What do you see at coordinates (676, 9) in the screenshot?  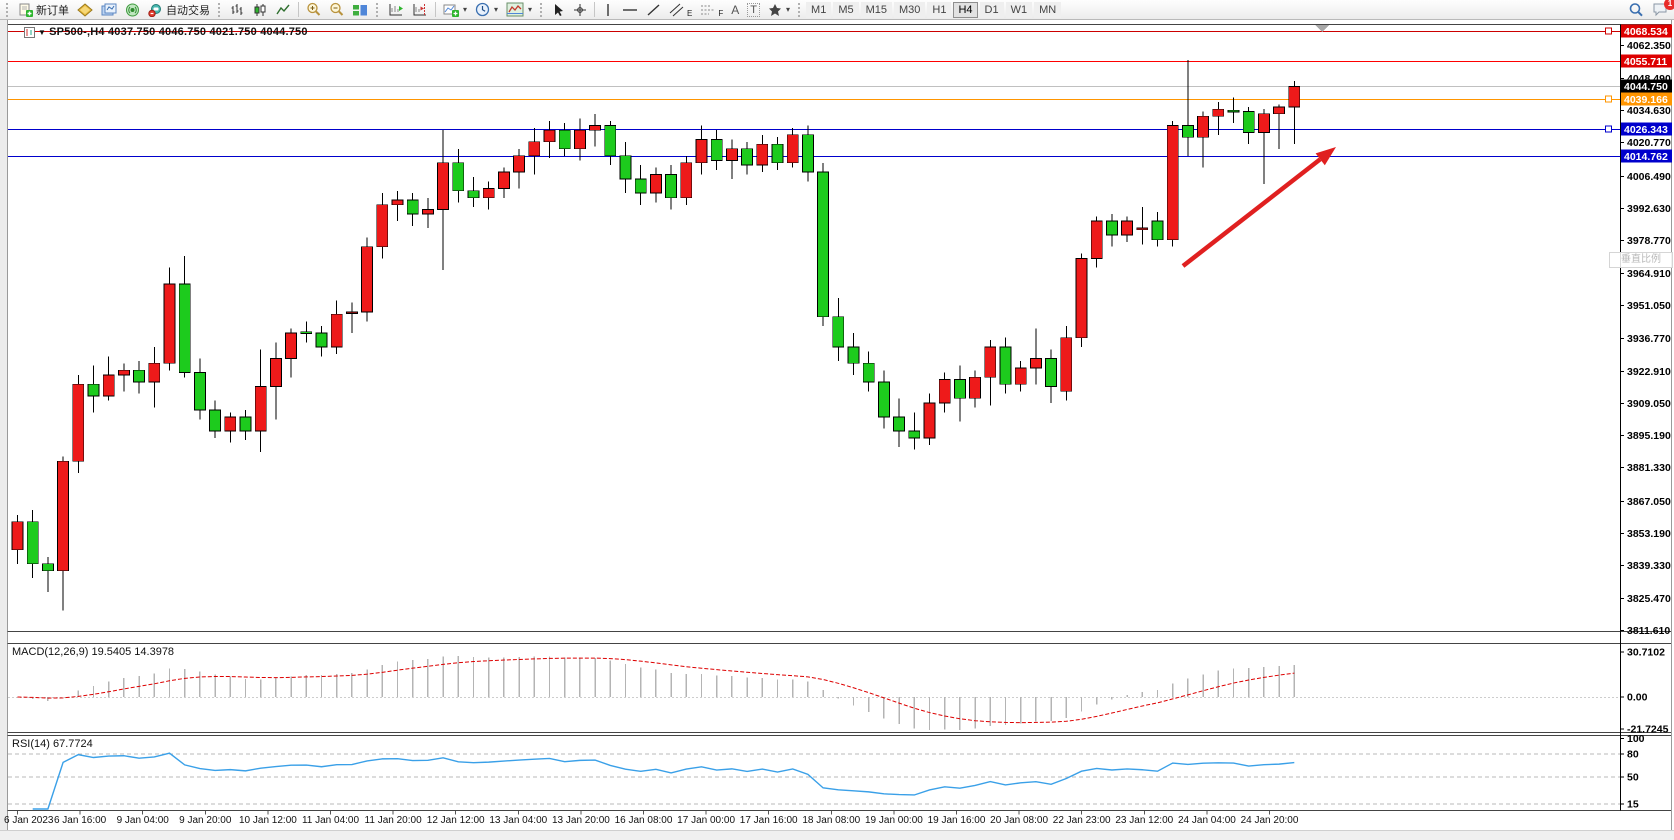 I see `equidistant-channel-icon` at bounding box center [676, 9].